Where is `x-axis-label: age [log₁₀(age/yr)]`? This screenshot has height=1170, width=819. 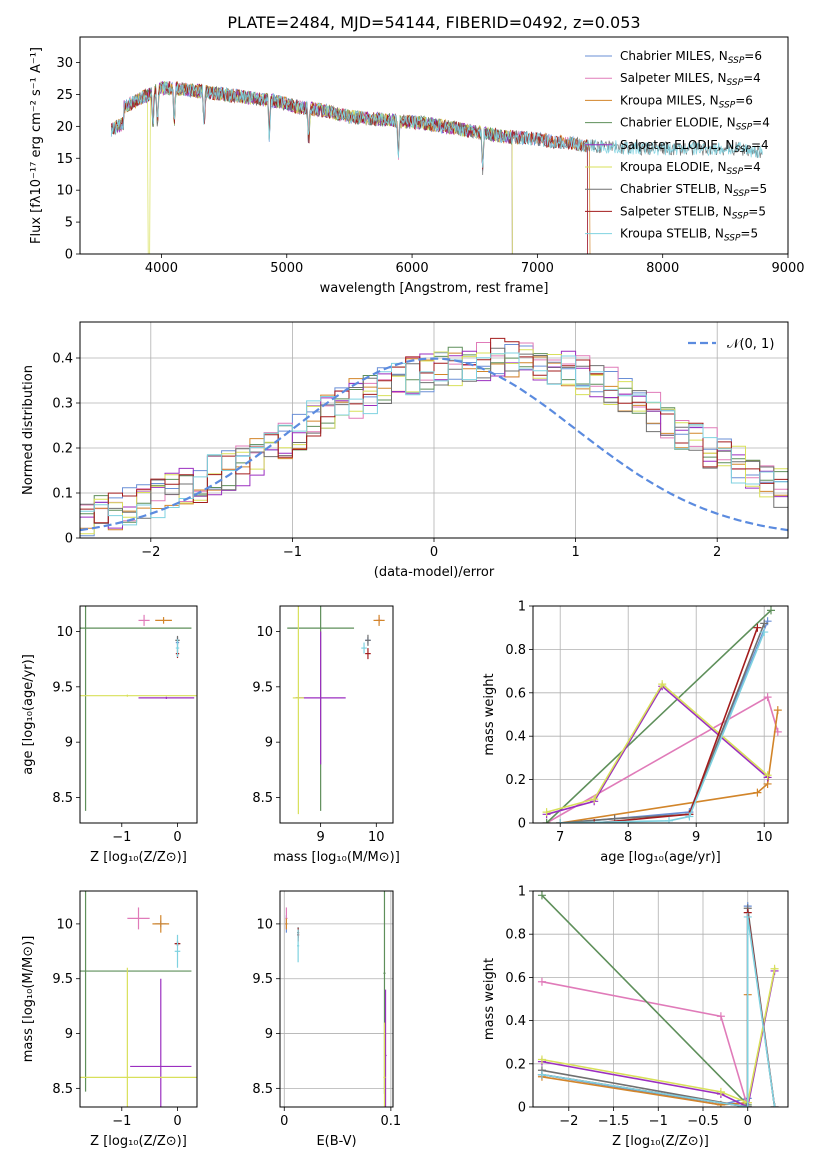
x-axis-label: age [log₁₀(age/yr)] is located at coordinates (660, 857).